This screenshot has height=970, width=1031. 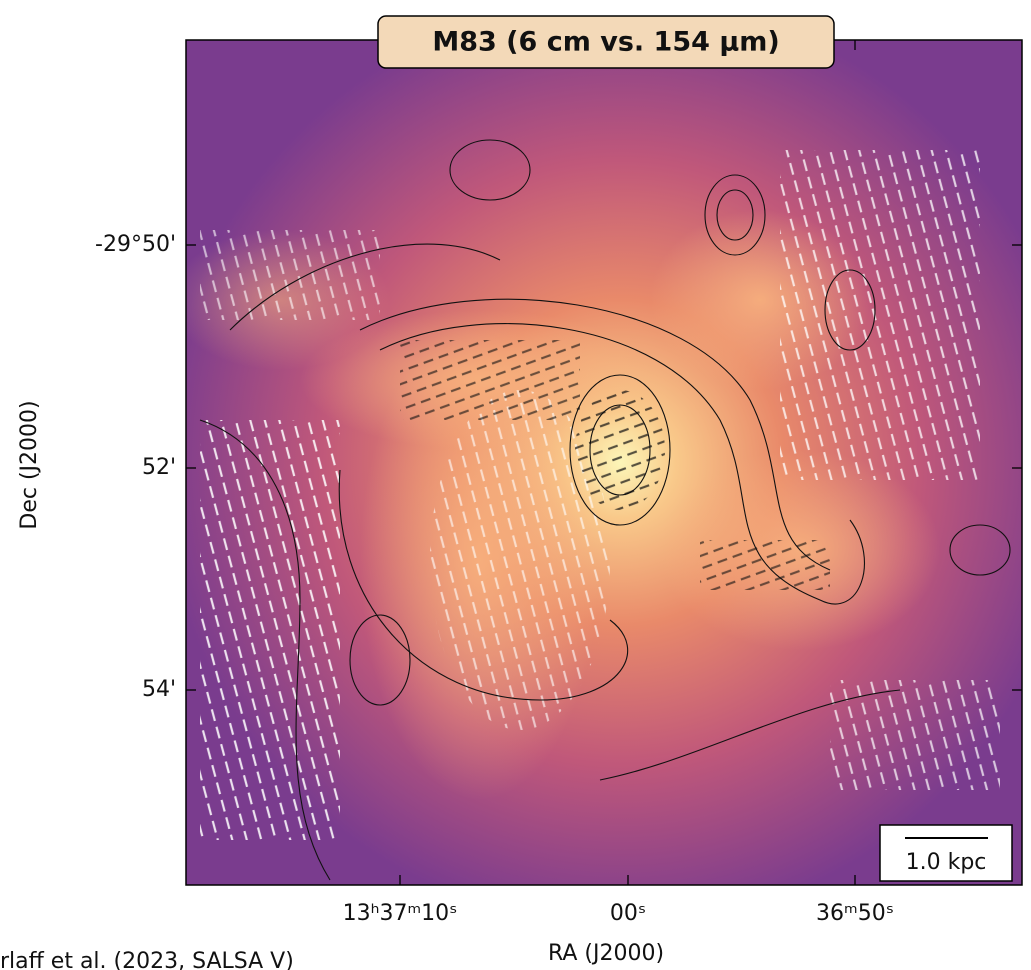 I want to click on title: M83 (6 cm vs. 154 μm), so click(x=605, y=42).